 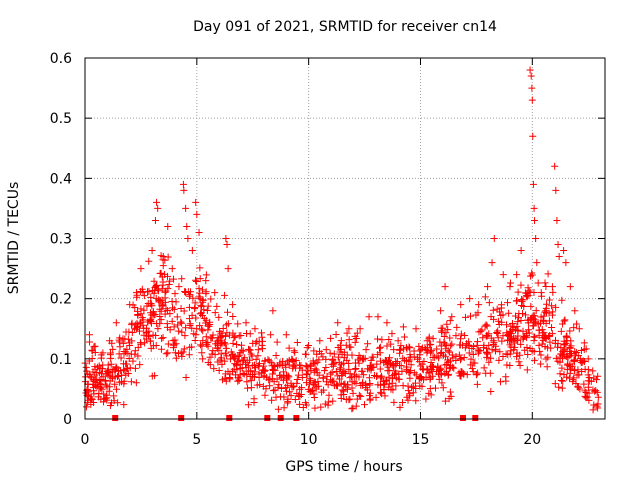 I want to click on gap-marker, so click(x=267, y=418).